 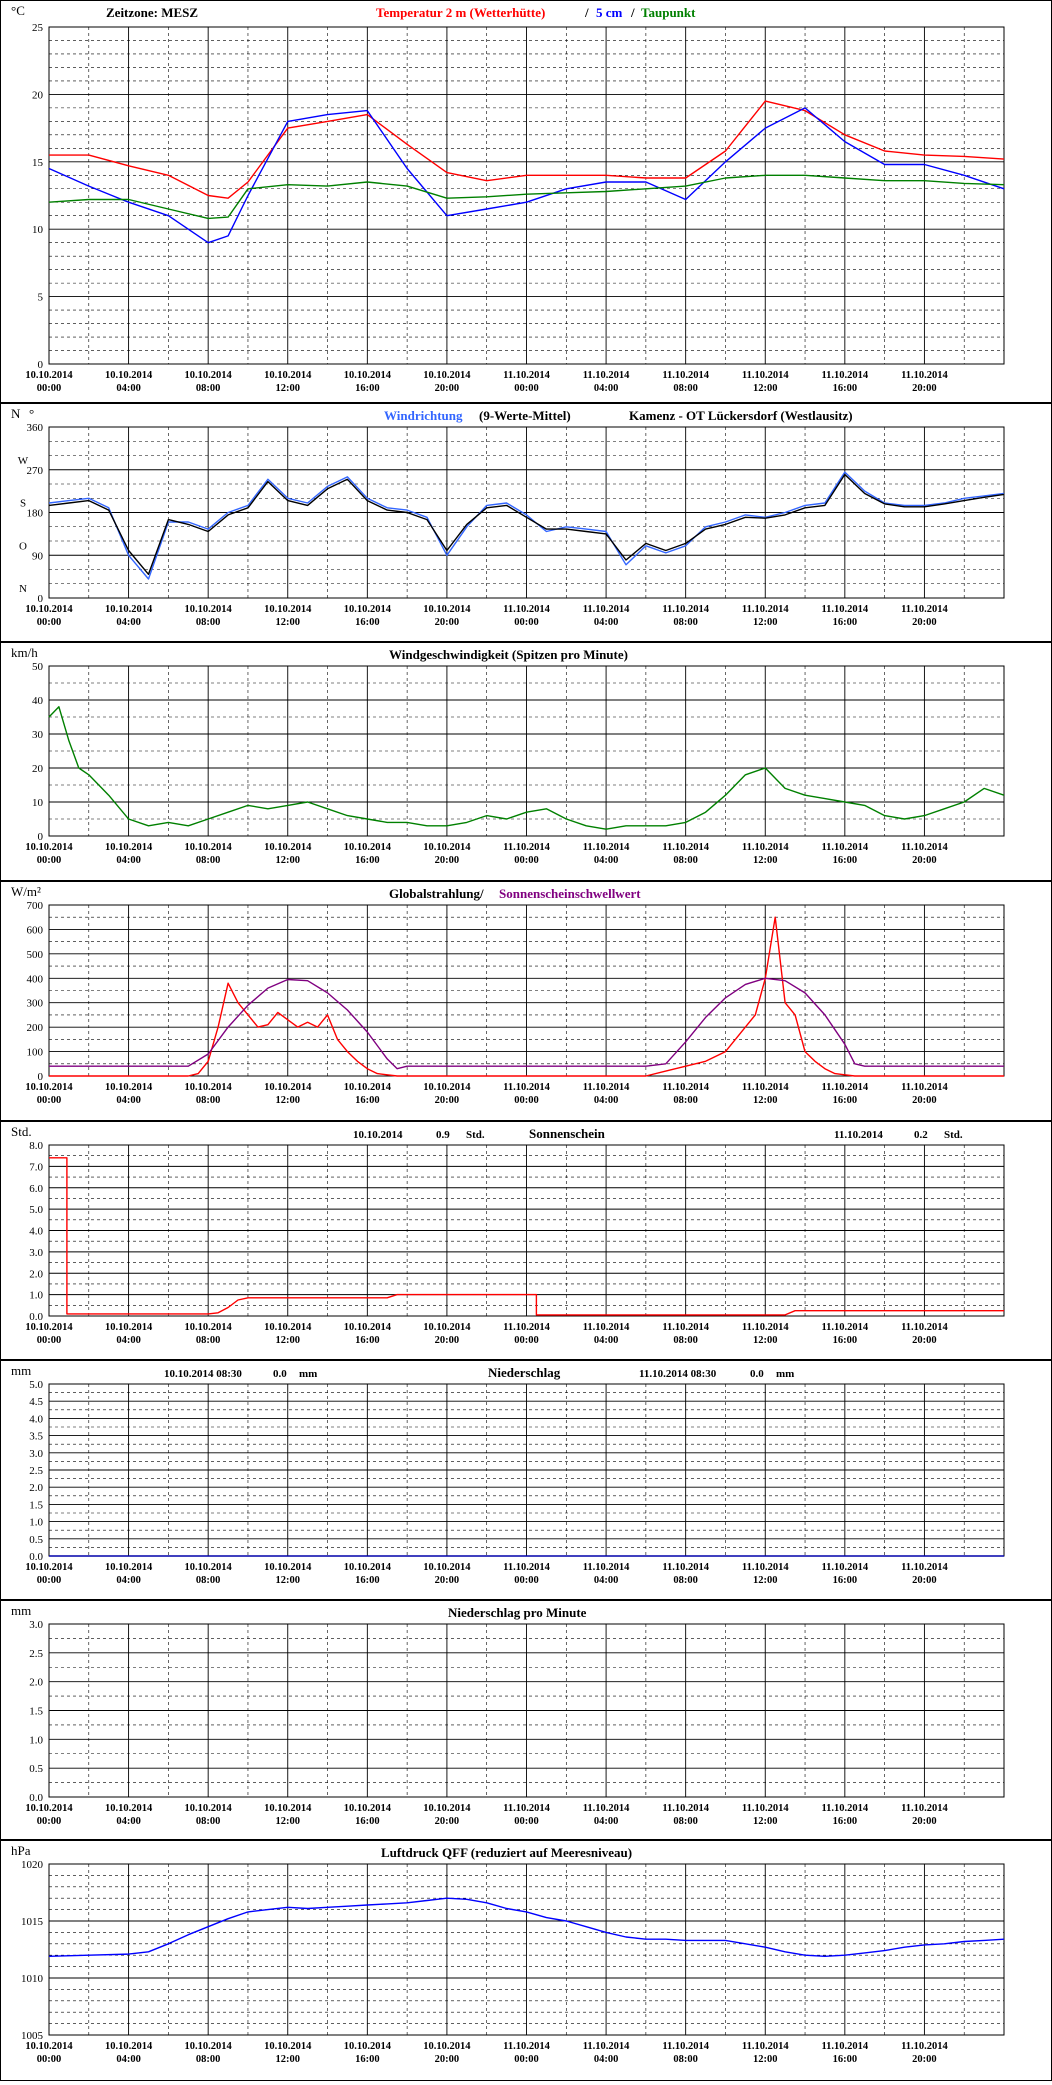 I want to click on panel-header-text: 10.10.2014 08:30, so click(x=203, y=1374).